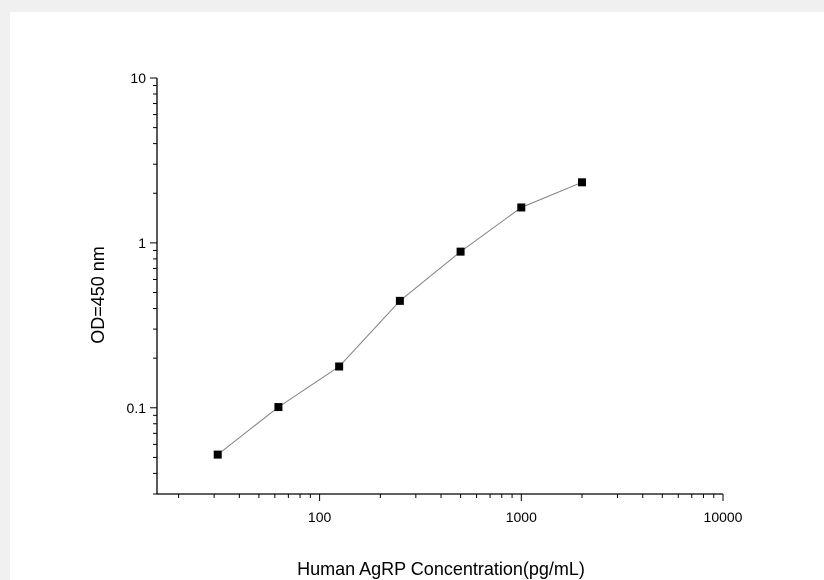  I want to click on y-tick-label: 10, so click(138, 78).